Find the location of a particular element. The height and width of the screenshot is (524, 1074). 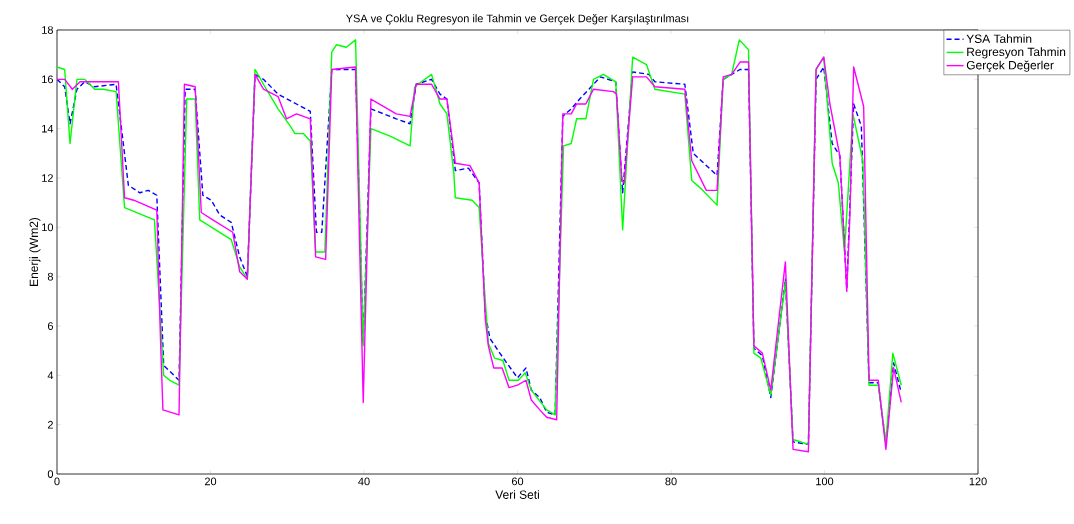

y-tick-label: 0 is located at coordinates (50, 474).